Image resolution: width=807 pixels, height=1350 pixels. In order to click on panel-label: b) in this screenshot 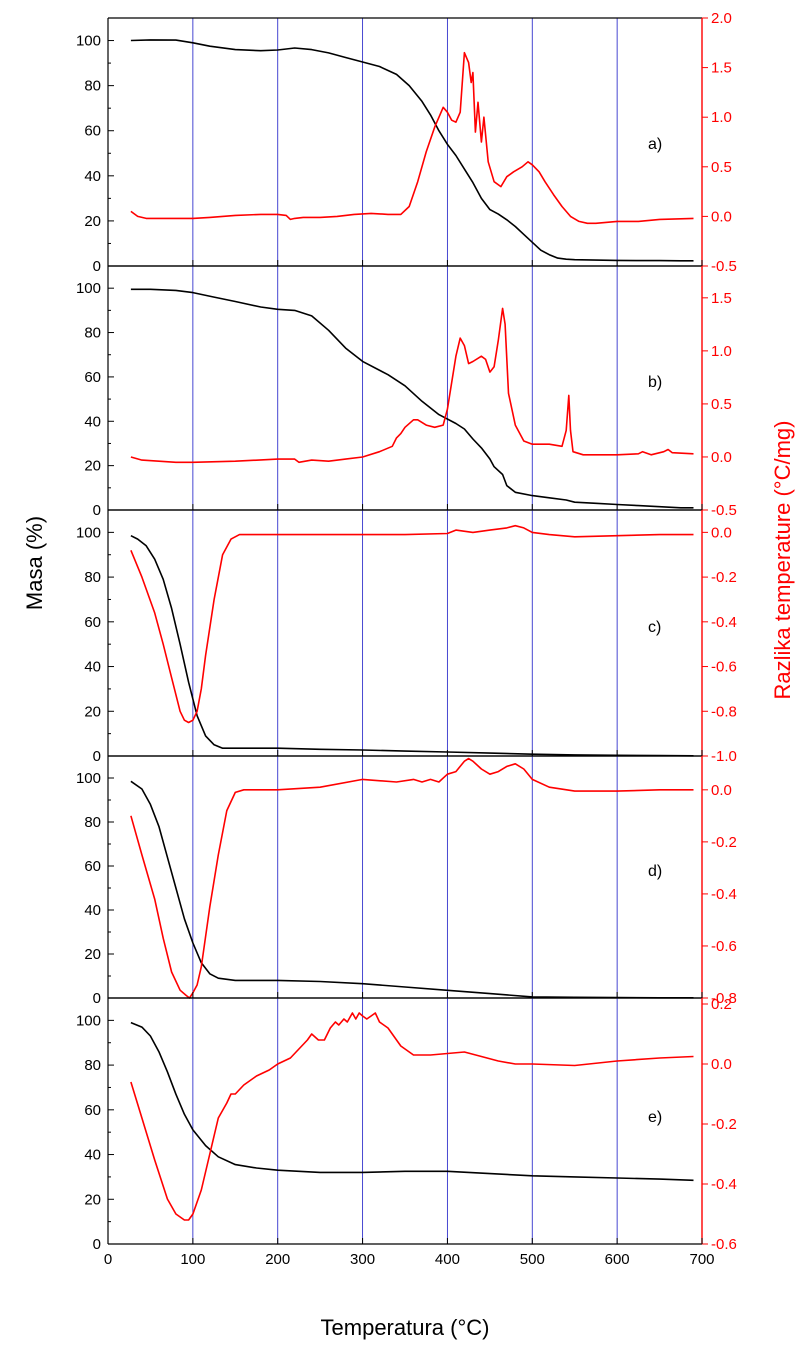, I will do `click(655, 382)`.